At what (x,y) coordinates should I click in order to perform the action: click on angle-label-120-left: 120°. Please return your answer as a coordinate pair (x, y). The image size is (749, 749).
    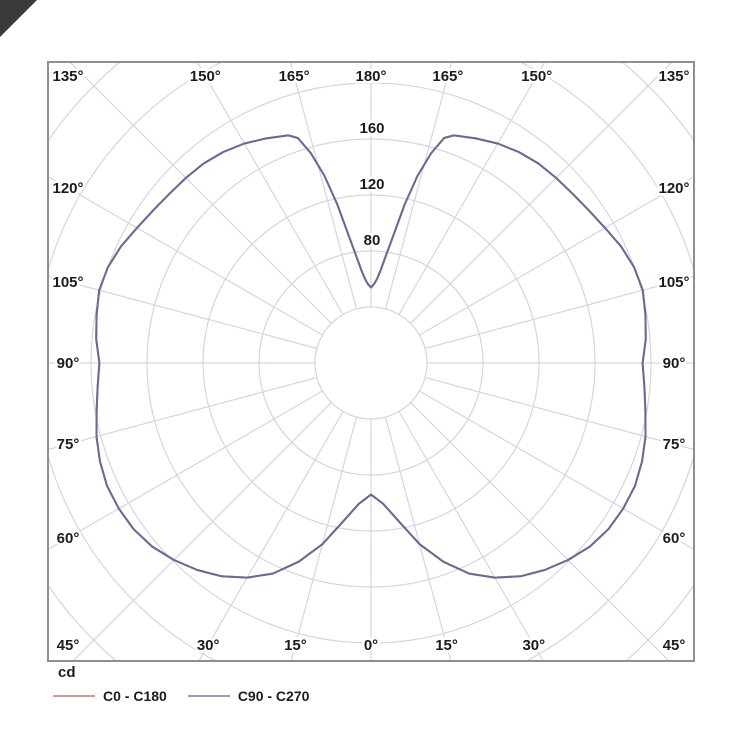
    Looking at the image, I should click on (67, 188).